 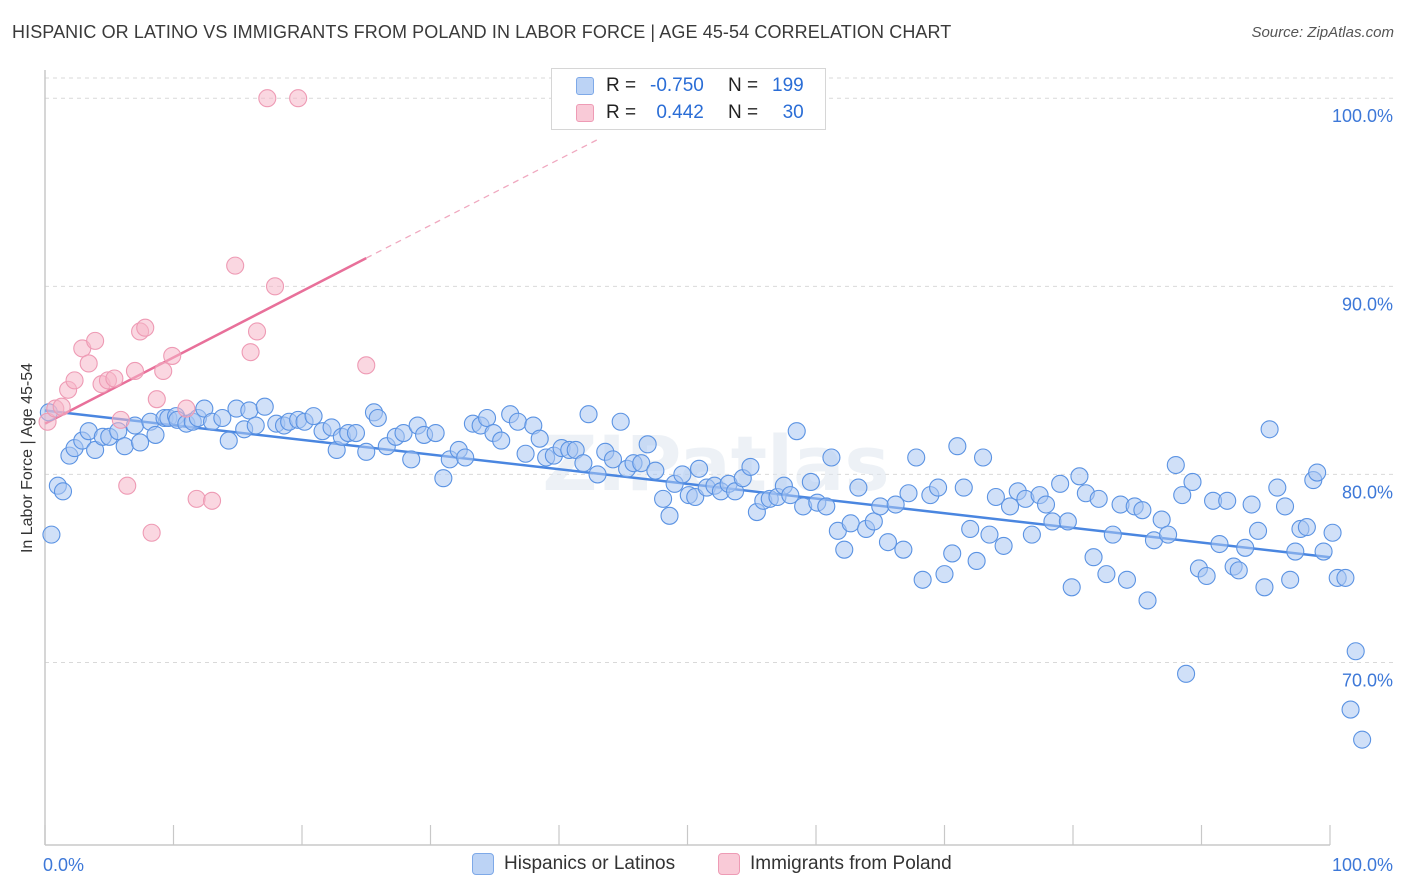 I want to click on legend-n-label: N =, so click(x=743, y=112).